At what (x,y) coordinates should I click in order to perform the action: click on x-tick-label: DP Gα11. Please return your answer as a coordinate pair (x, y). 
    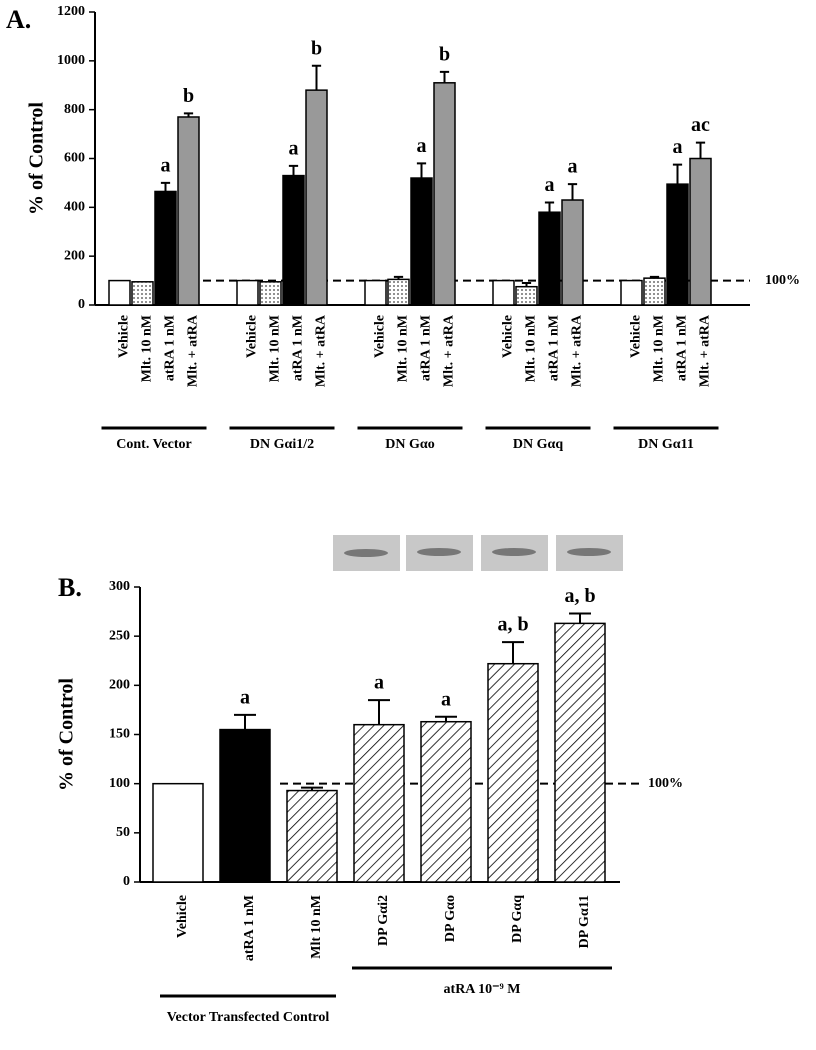
    Looking at the image, I should click on (584, 921).